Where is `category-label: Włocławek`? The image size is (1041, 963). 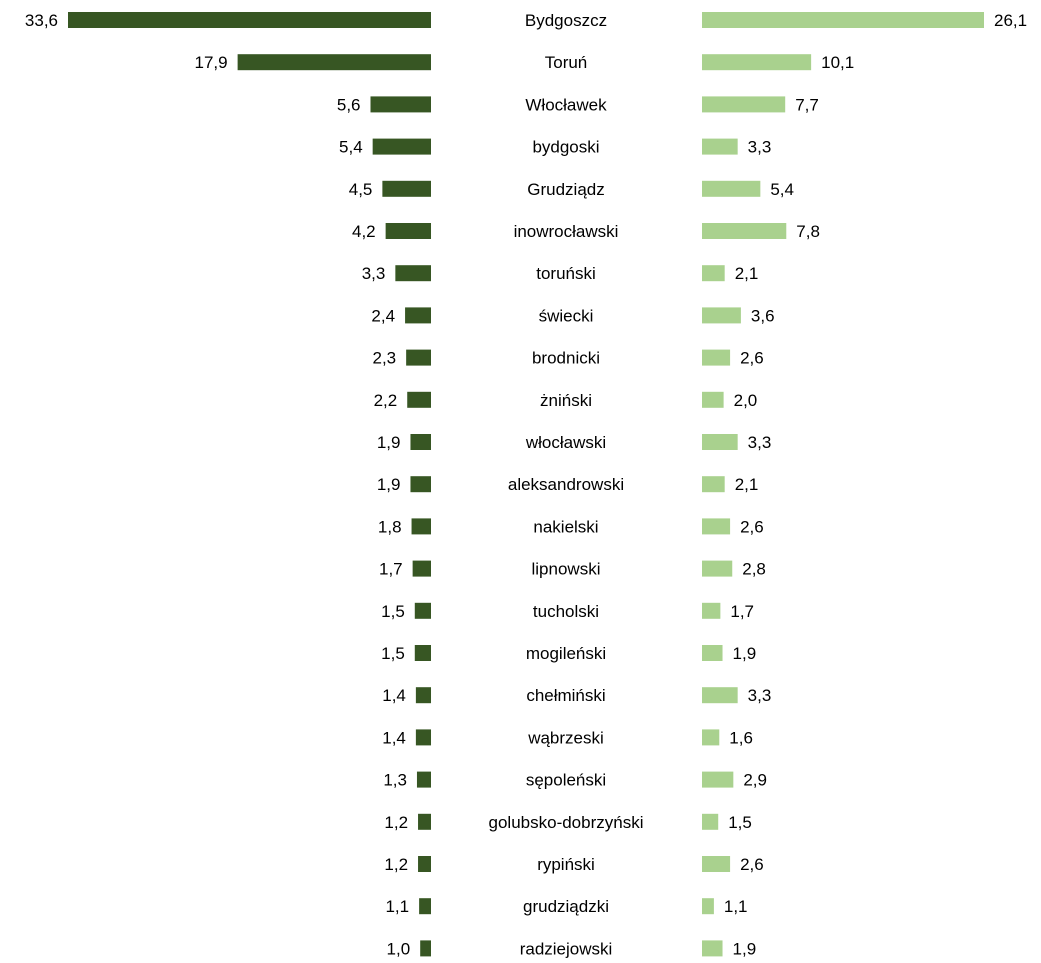 category-label: Włocławek is located at coordinates (566, 104).